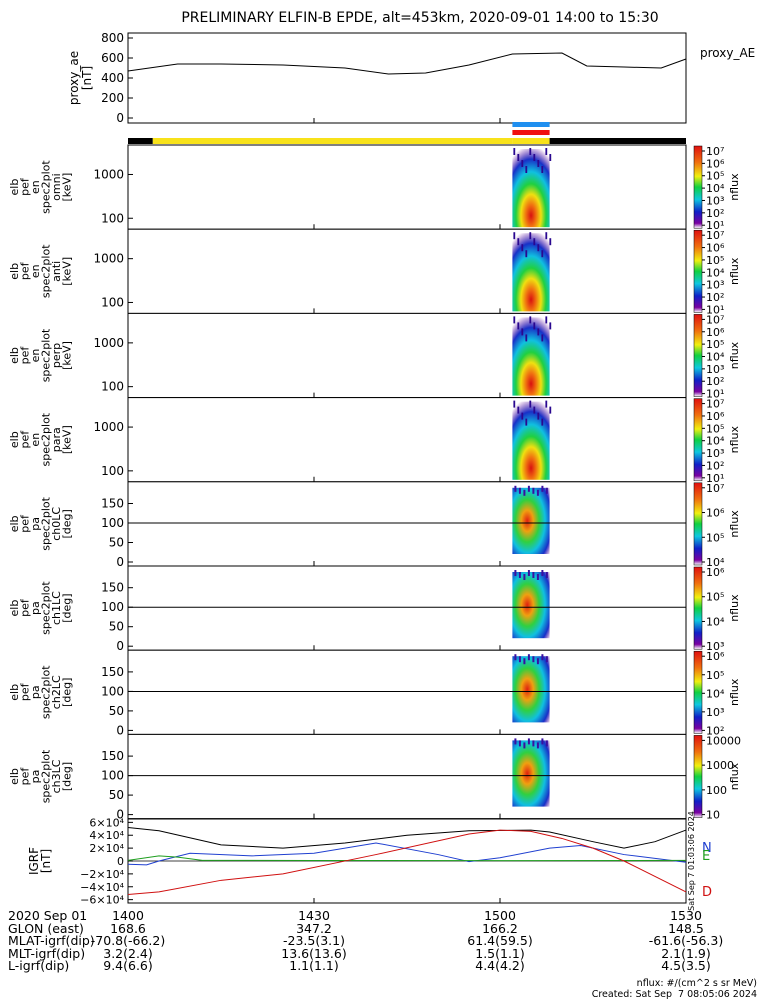  Describe the element at coordinates (314, 915) in the screenshot. I see `footer-value: 1430` at that location.